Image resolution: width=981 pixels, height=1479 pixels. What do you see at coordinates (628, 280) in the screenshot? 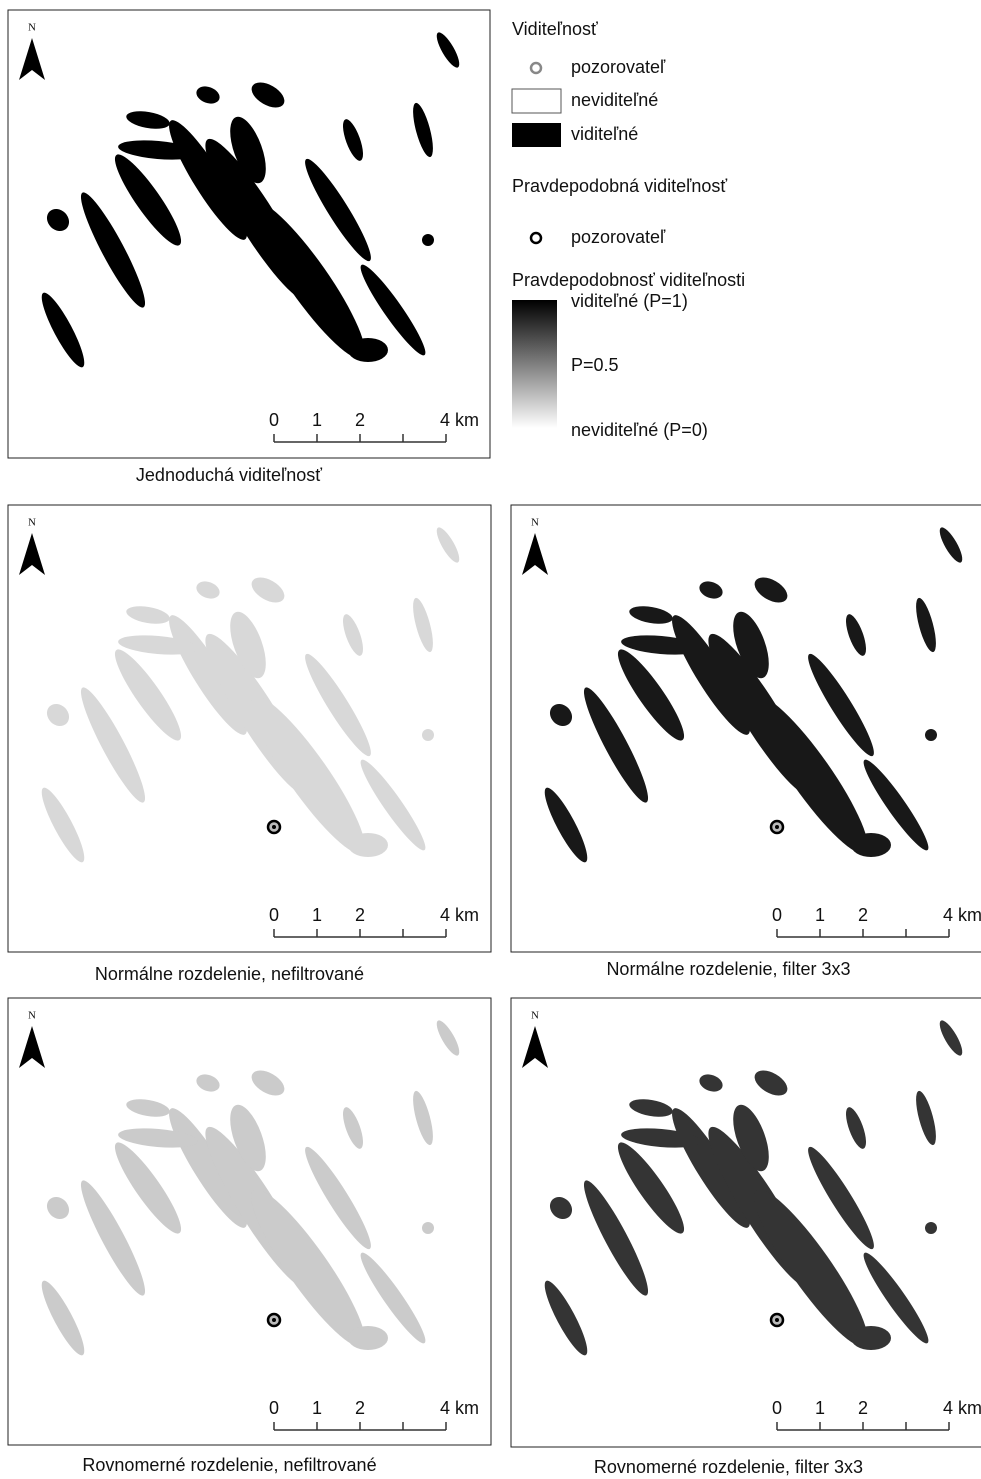
I see `legend-title: Pravdepodobnosť viditeľnosti` at bounding box center [628, 280].